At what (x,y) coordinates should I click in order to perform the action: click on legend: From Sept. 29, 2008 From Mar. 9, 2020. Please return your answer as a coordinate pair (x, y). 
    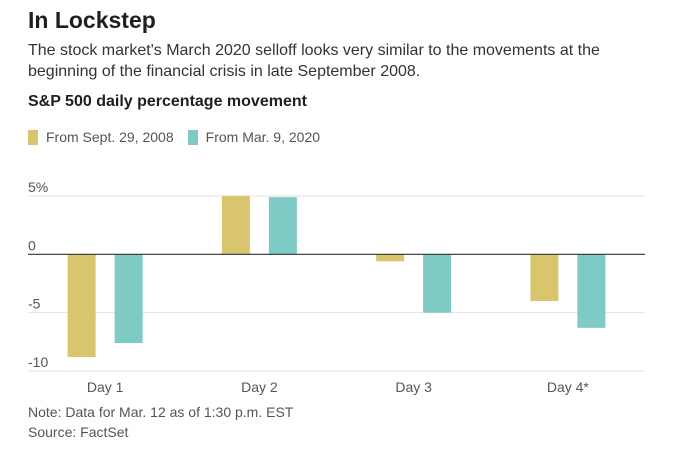
    Looking at the image, I should click on (181, 137).